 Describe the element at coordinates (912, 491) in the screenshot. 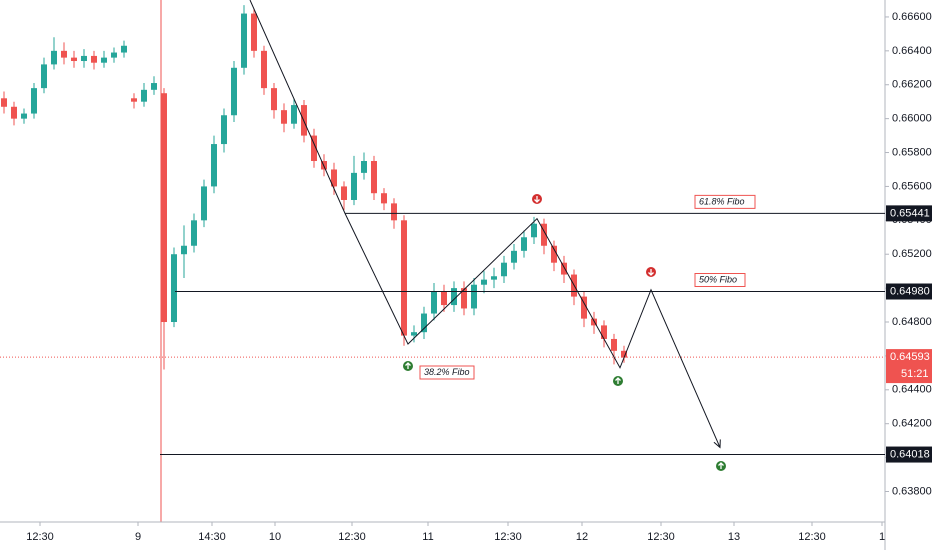

I see `y-tick-label: 0.63800` at that location.